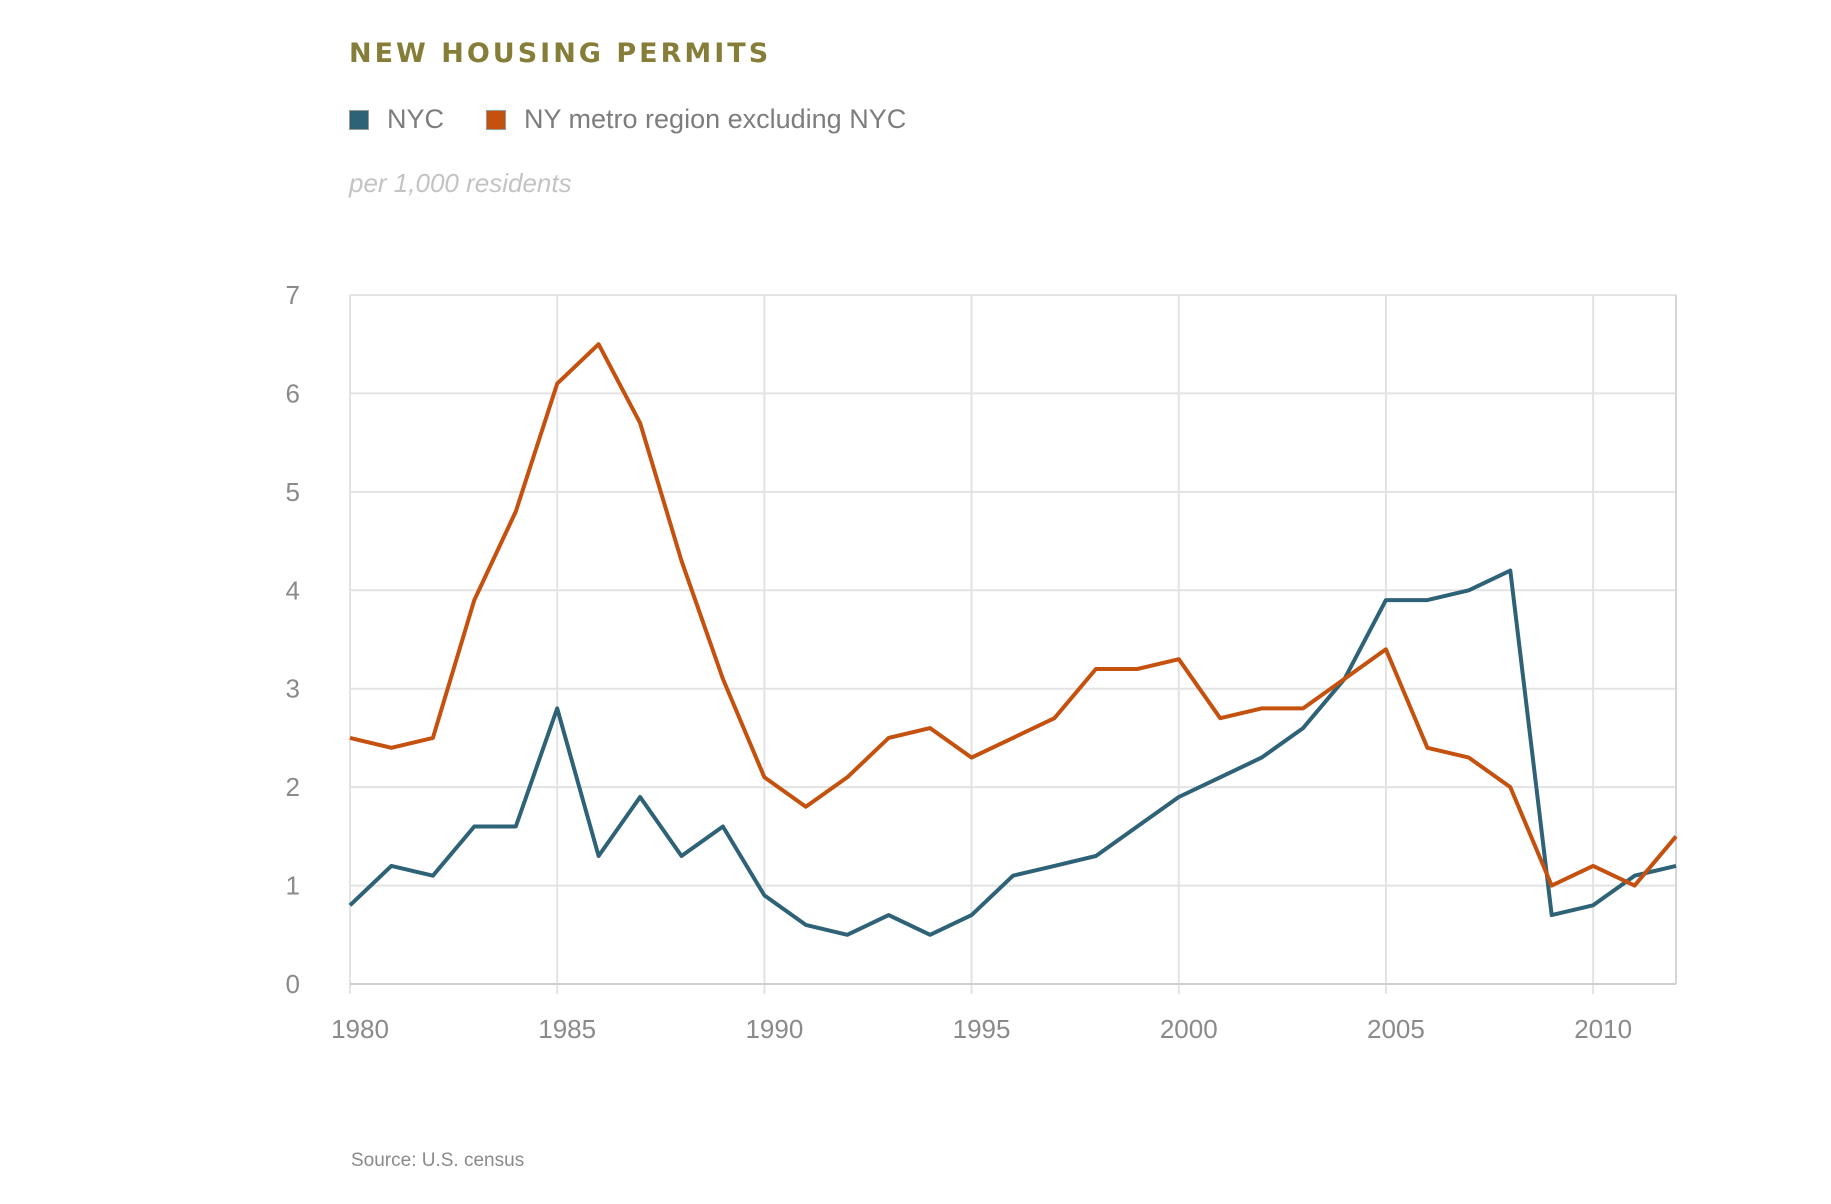  What do you see at coordinates (359, 119) in the screenshot?
I see `legend-swatch-nyc` at bounding box center [359, 119].